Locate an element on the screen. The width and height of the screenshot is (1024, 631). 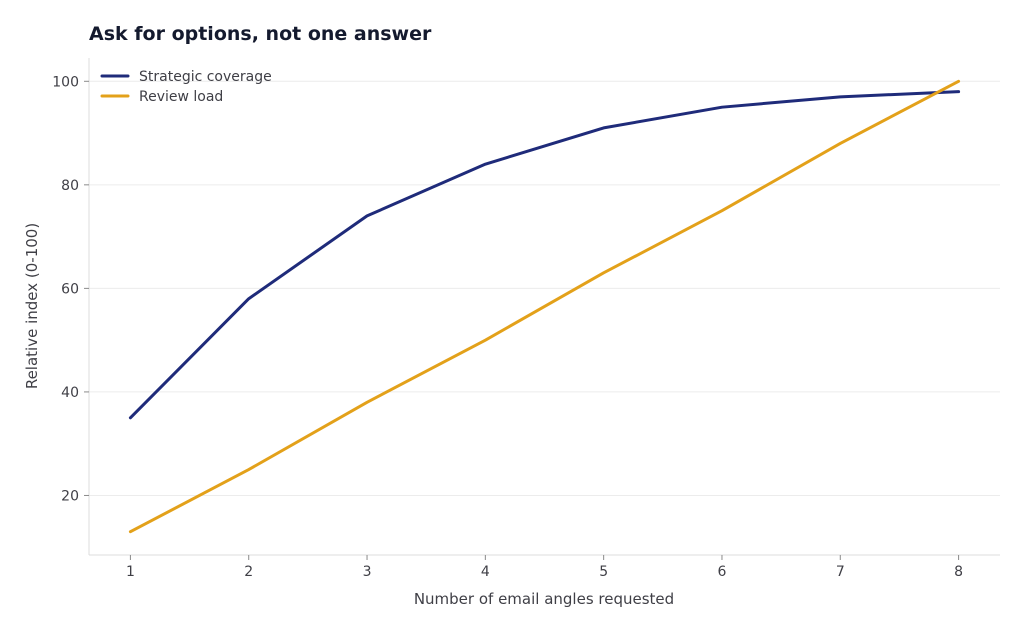
y-tick-label: 100 is located at coordinates (65, 82).